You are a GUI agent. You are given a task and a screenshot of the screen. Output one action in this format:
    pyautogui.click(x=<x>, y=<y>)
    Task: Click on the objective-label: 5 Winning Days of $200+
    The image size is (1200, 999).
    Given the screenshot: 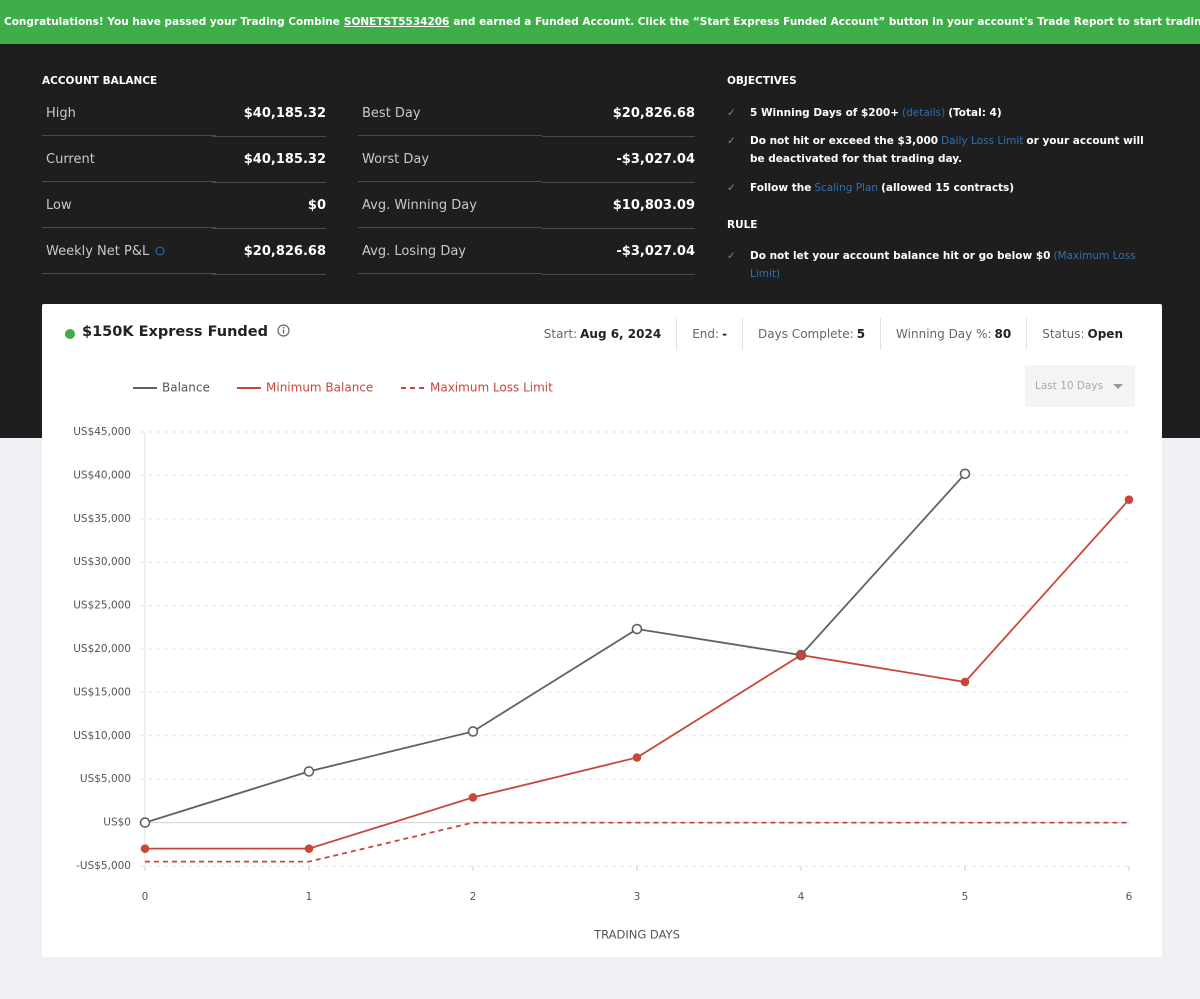 What is the action you would take?
    pyautogui.click(x=825, y=113)
    